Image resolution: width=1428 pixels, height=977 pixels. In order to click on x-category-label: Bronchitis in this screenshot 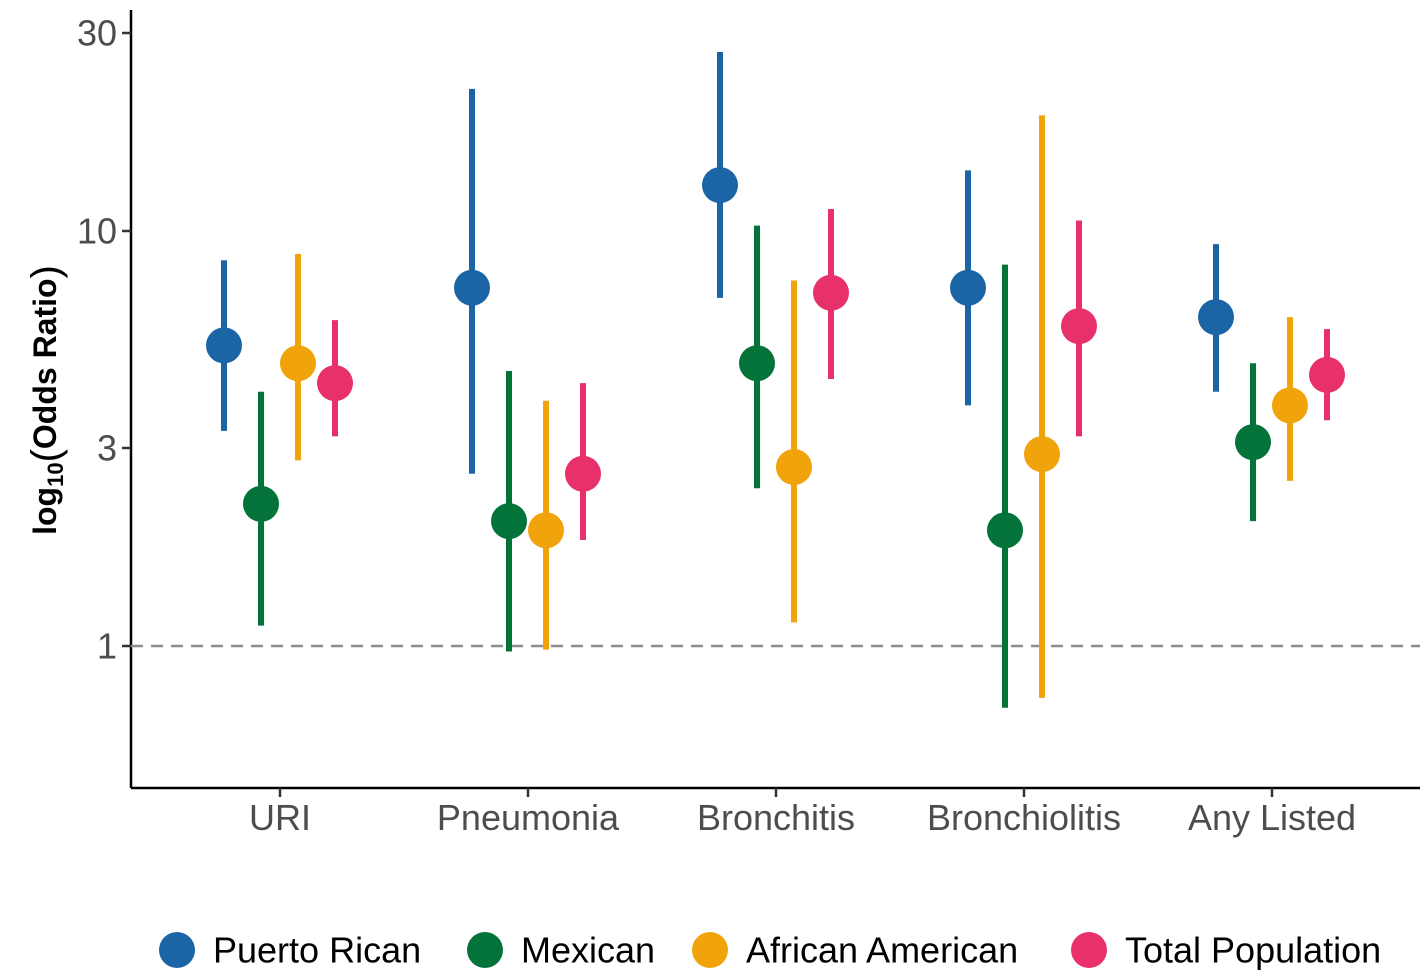, I will do `click(776, 817)`.